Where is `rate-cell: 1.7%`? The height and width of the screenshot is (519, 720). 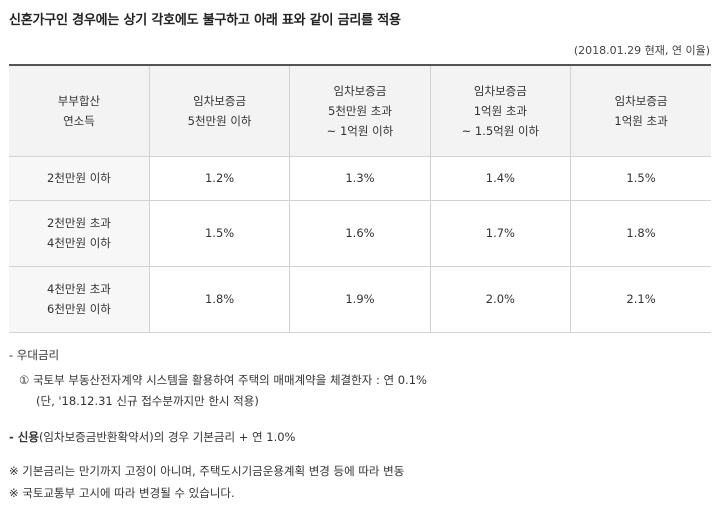 rate-cell: 1.7% is located at coordinates (500, 233).